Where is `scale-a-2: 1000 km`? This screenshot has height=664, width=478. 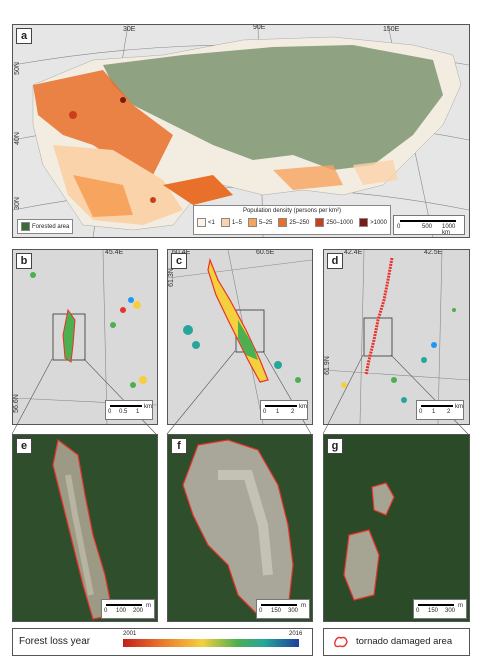
scale-a-2: 1000 km is located at coordinates (449, 230).